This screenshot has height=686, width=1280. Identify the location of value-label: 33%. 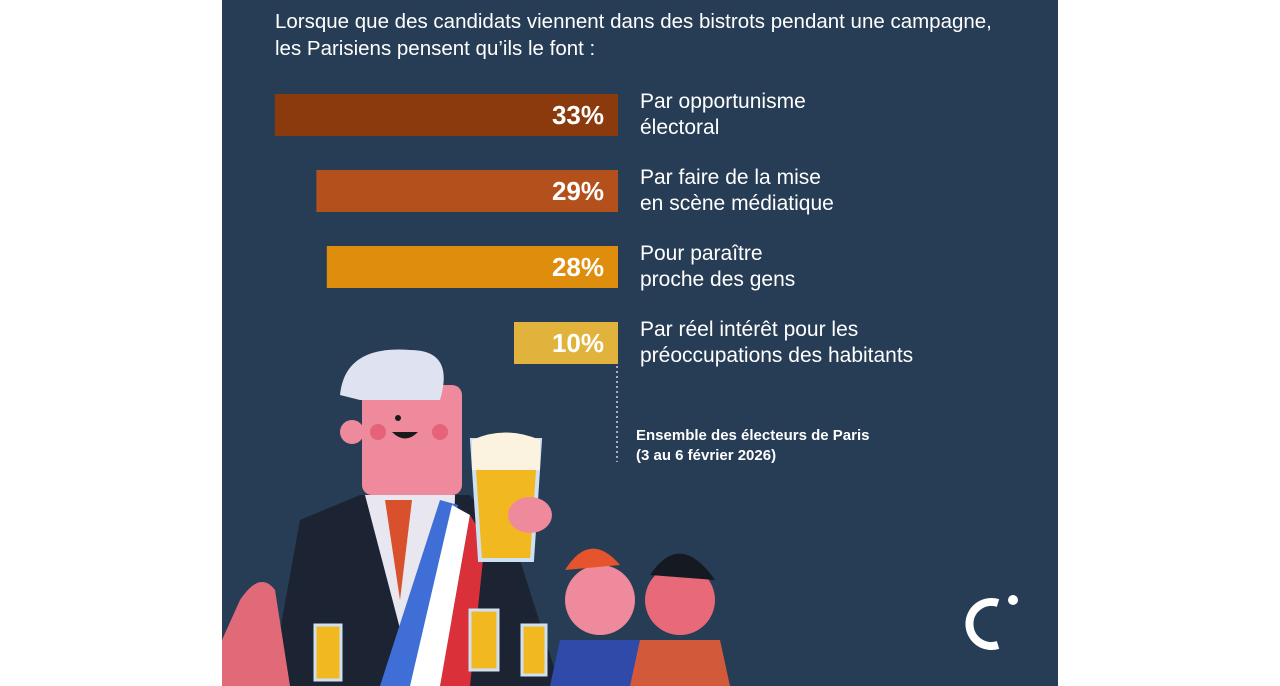
(577, 115).